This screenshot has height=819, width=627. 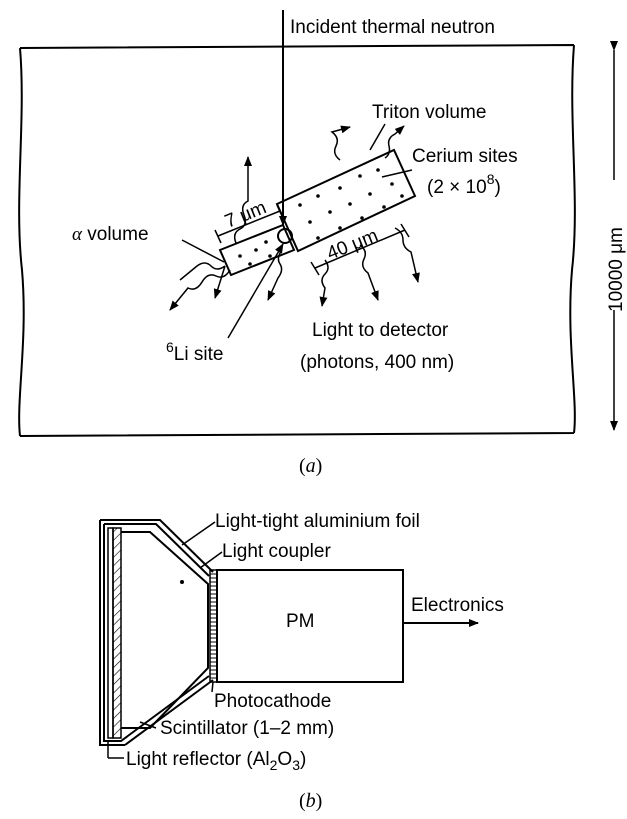 What do you see at coordinates (213, 626) in the screenshot?
I see `photocathode` at bounding box center [213, 626].